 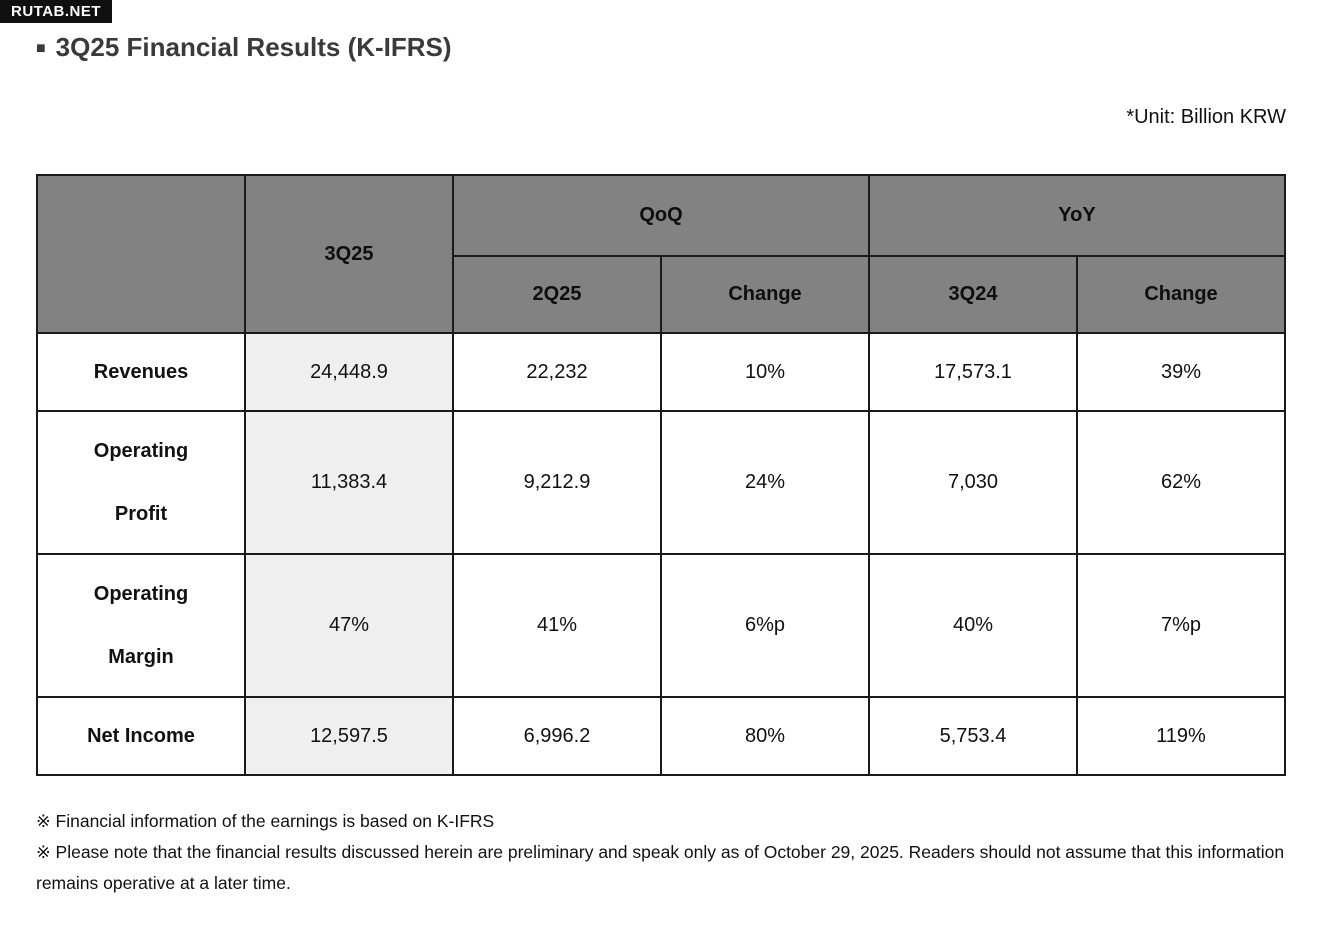 What do you see at coordinates (765, 625) in the screenshot?
I see `operating-margin-qoq-change: 6%p` at bounding box center [765, 625].